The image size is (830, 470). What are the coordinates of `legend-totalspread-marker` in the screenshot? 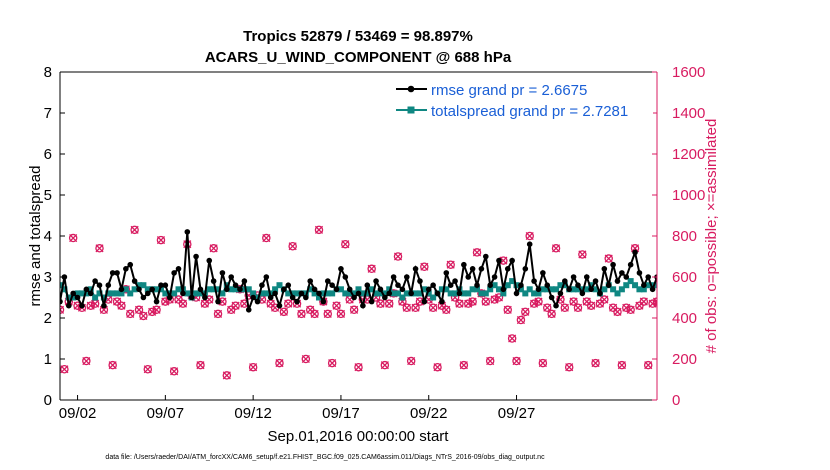 It's located at (411, 110).